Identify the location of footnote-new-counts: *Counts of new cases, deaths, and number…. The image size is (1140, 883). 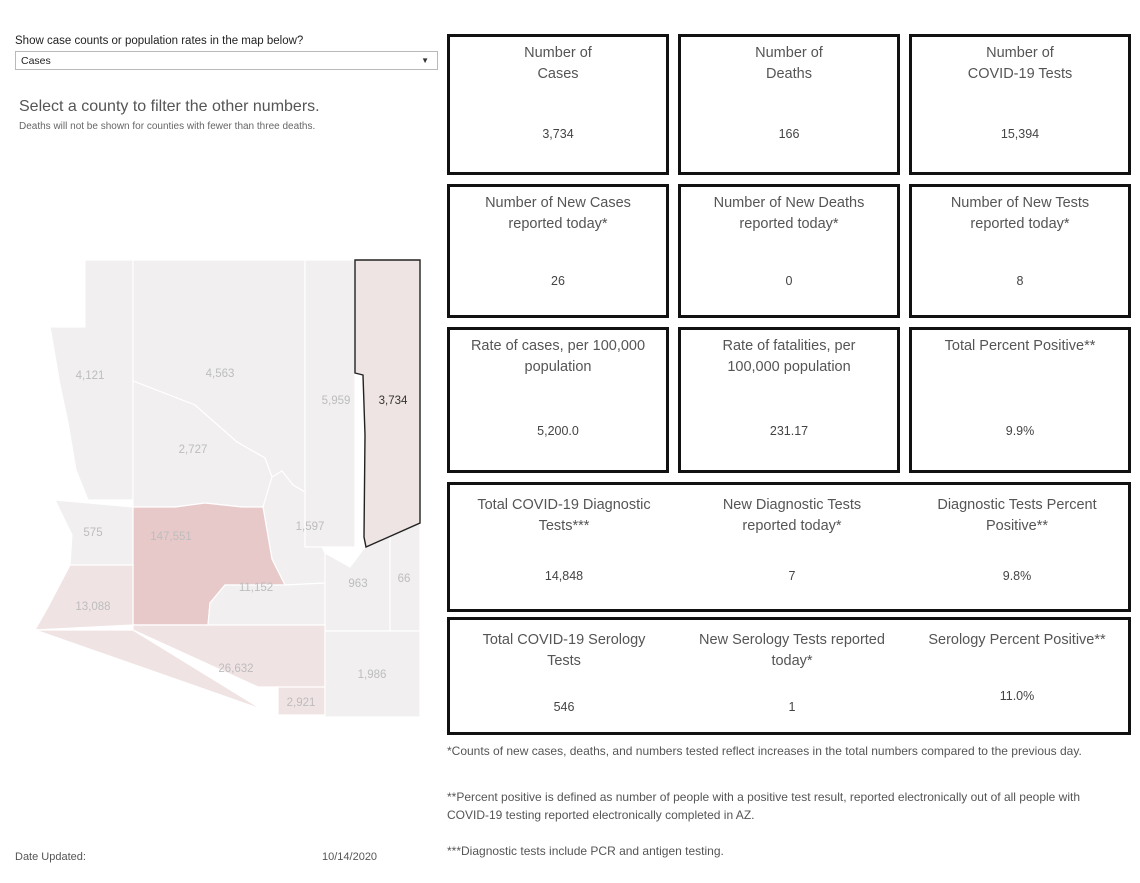
(764, 751).